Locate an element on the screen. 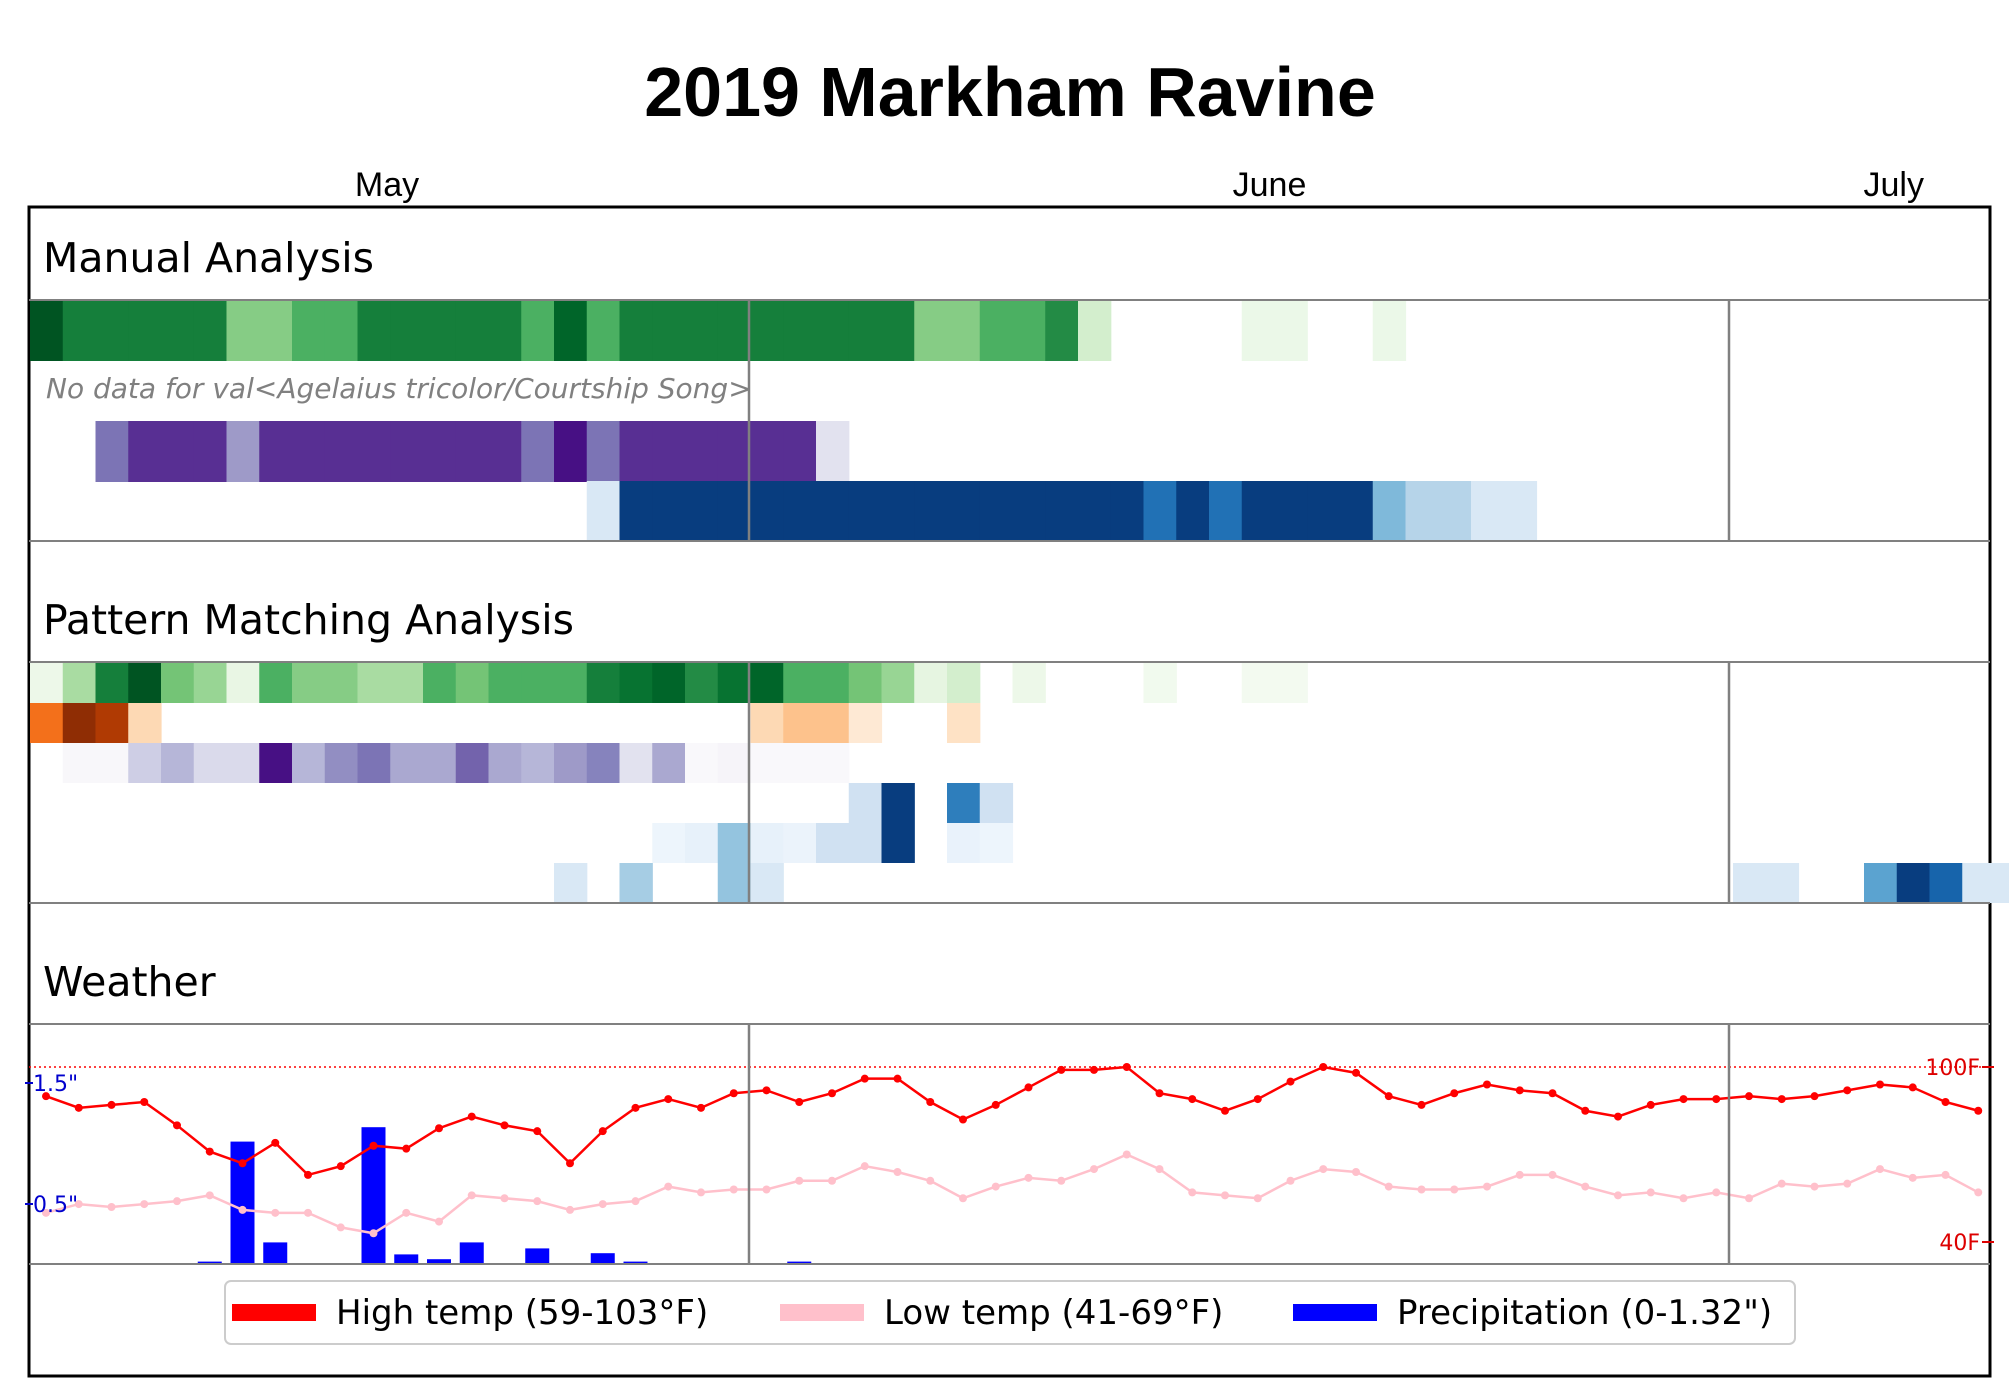 The image size is (2009, 1392). month-label-may: May is located at coordinates (387, 185).